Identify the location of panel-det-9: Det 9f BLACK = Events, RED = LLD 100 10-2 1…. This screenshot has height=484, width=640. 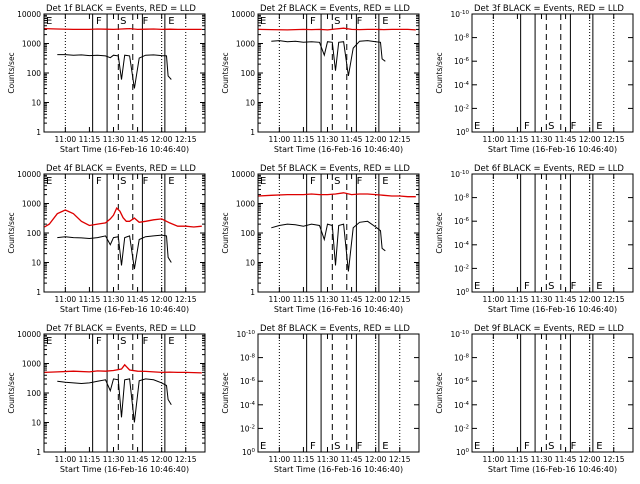
(534, 399).